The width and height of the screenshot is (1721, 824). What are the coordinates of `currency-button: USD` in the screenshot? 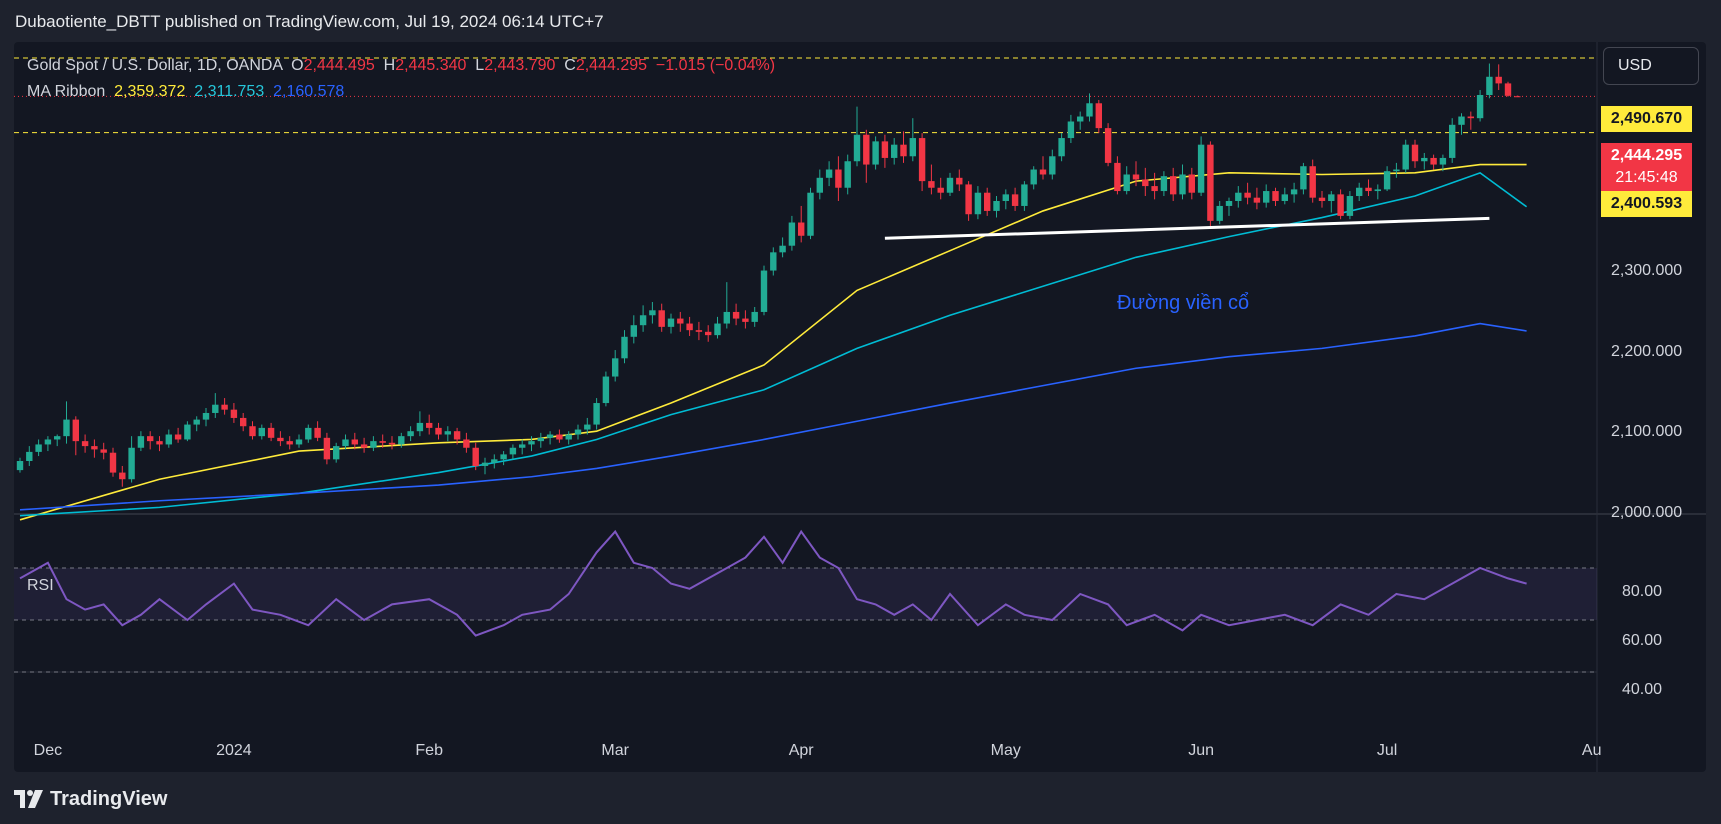 It's located at (1651, 66).